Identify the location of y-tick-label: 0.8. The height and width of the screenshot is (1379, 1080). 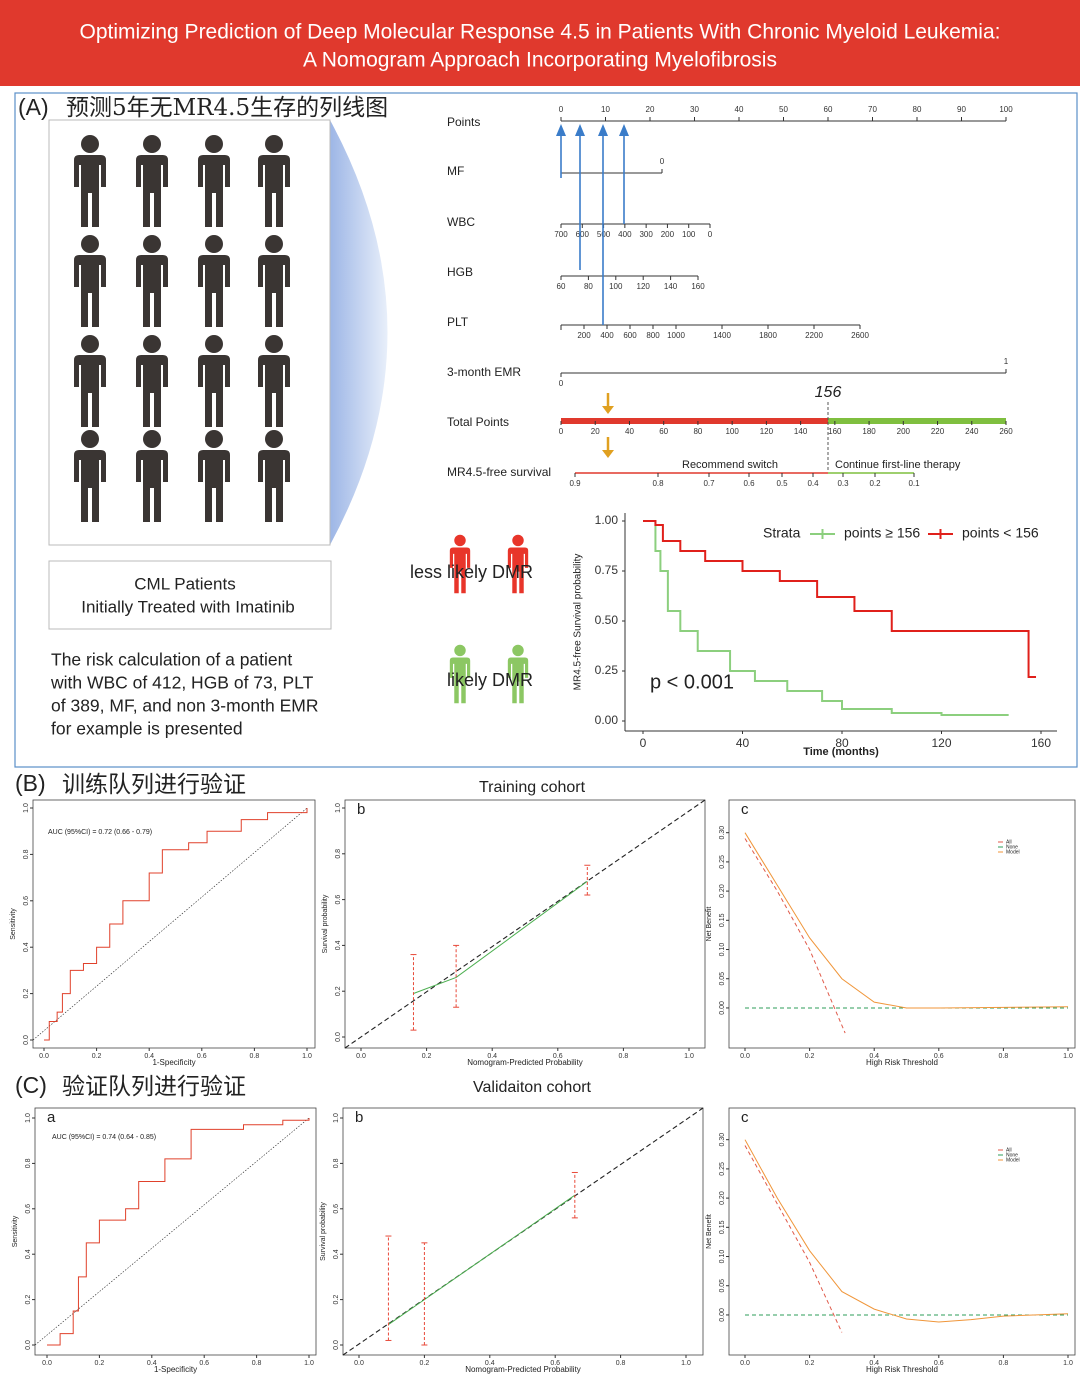
(336, 1163).